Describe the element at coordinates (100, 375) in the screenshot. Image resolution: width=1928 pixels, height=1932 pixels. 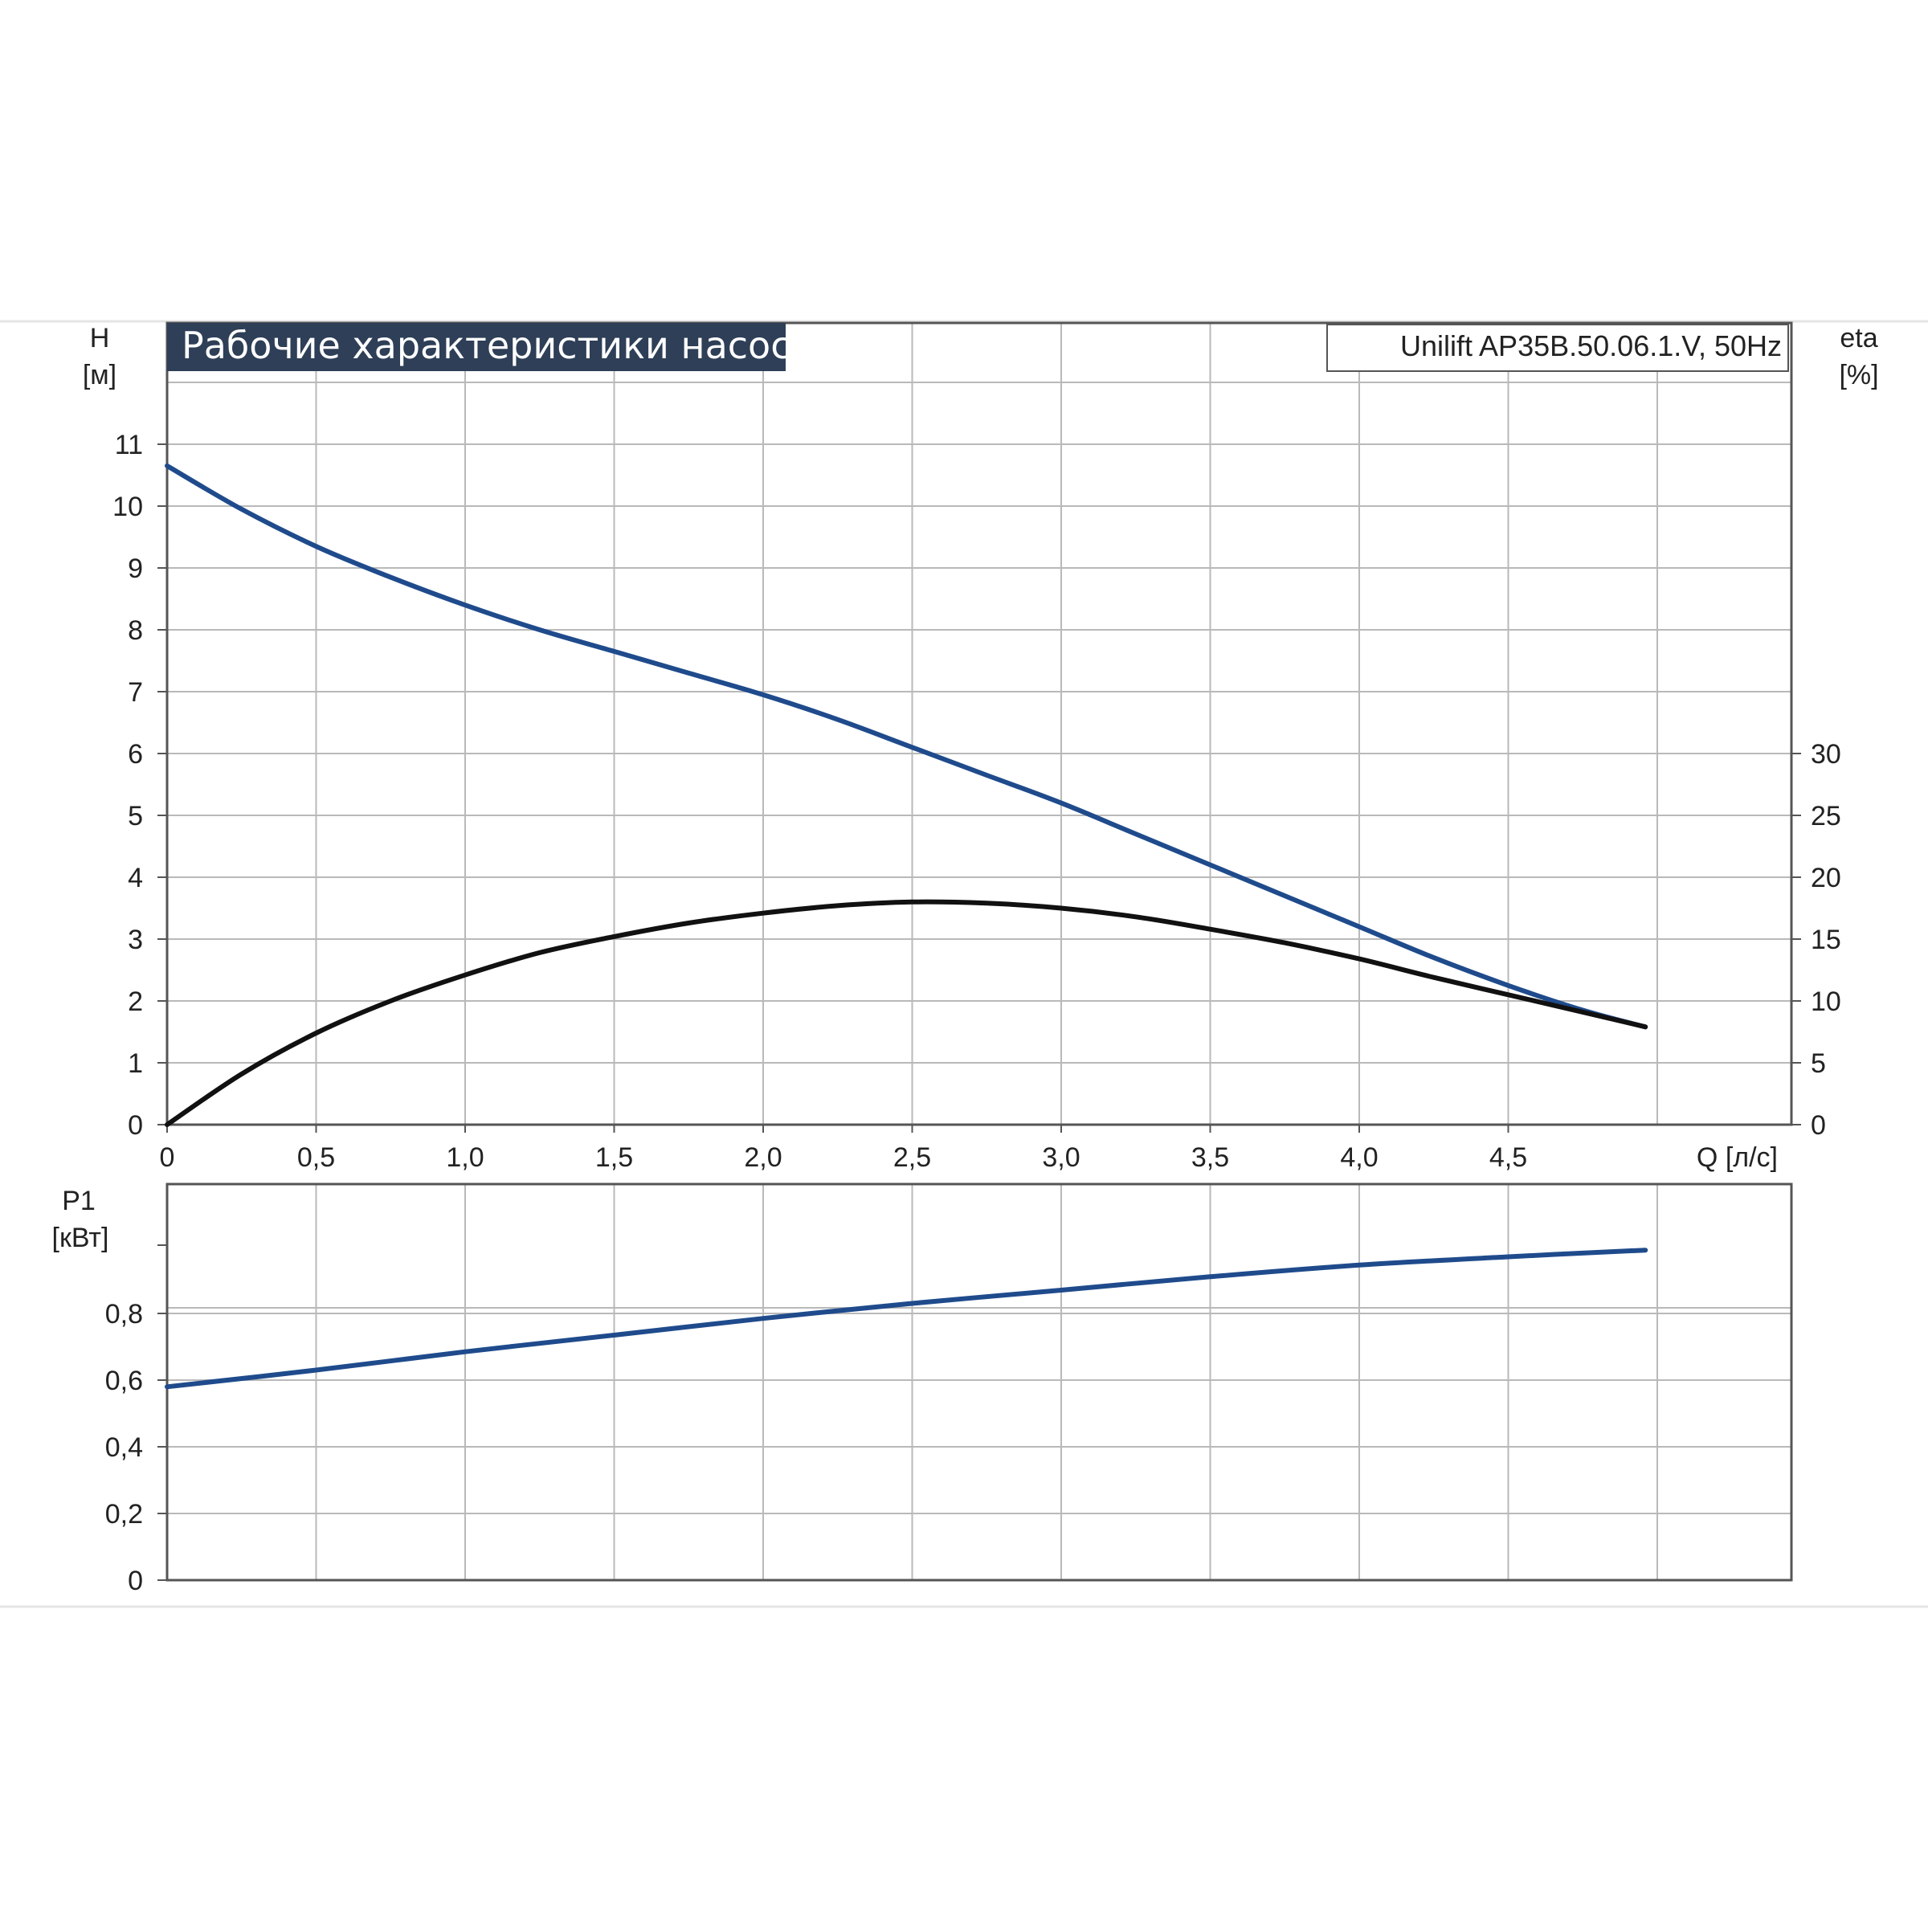
I see `y-left-axis-unit: [м]` at that location.